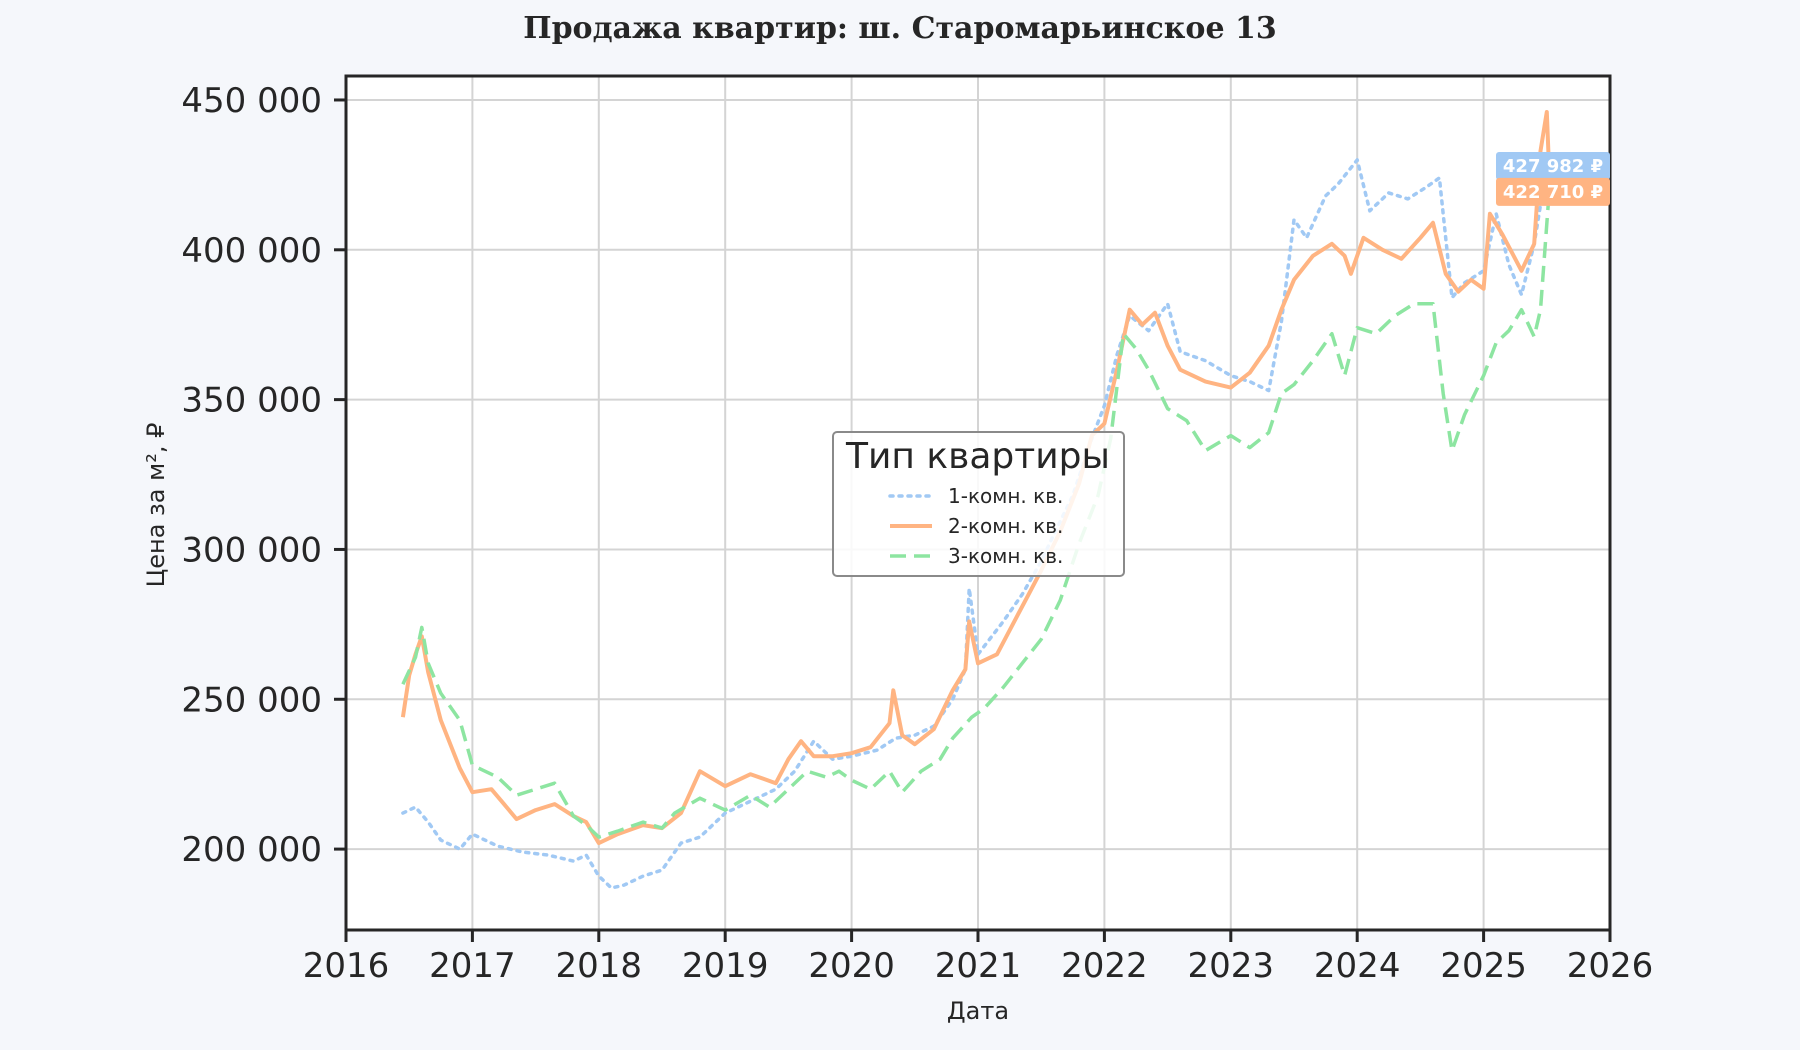 This screenshot has height=1050, width=1800. I want to click on x-tick-label: 2018, so click(599, 966).